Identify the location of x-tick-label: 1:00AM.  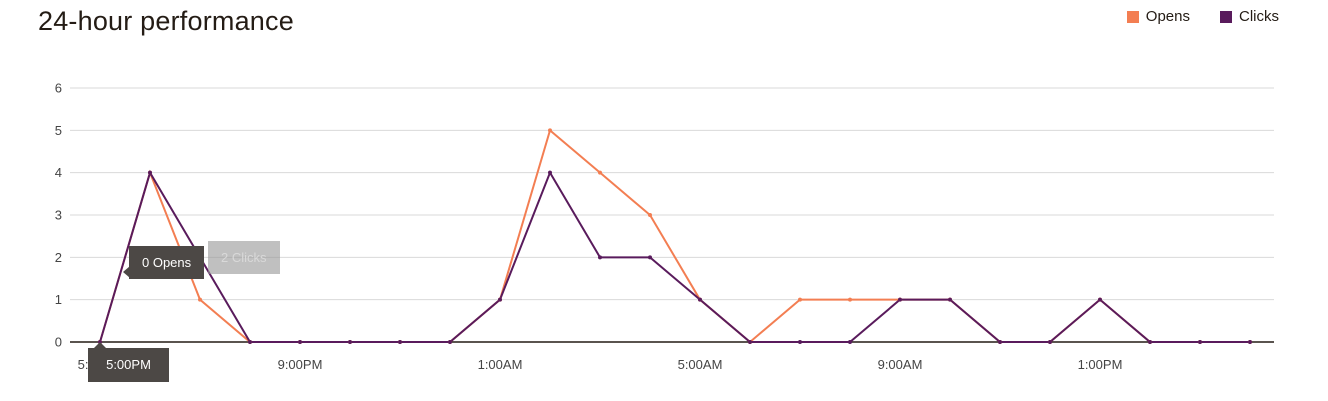
(500, 364).